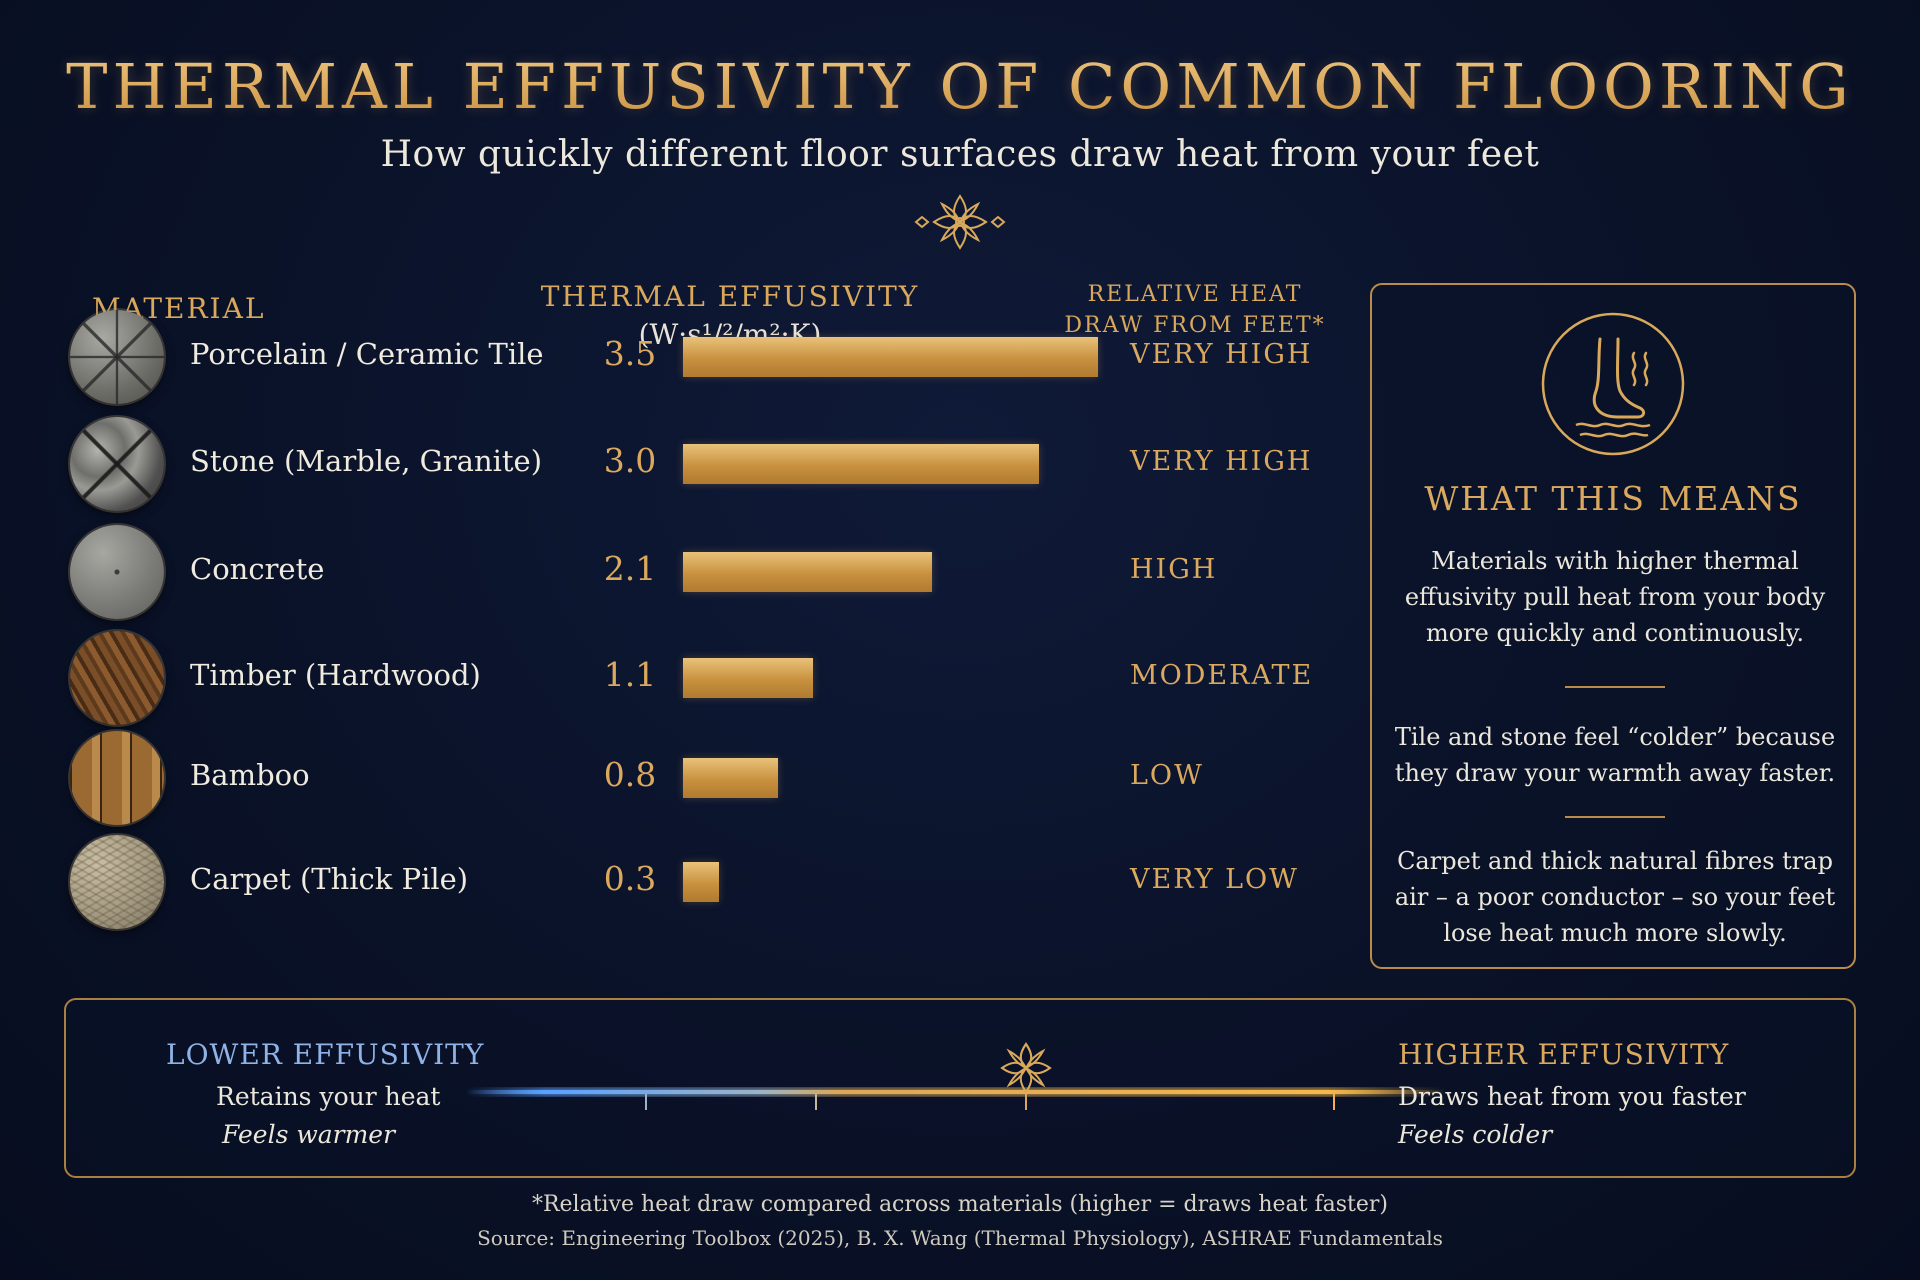 This screenshot has height=1280, width=1920. What do you see at coordinates (1214, 879) in the screenshot?
I see `relative-heat-level: VERY LOW` at bounding box center [1214, 879].